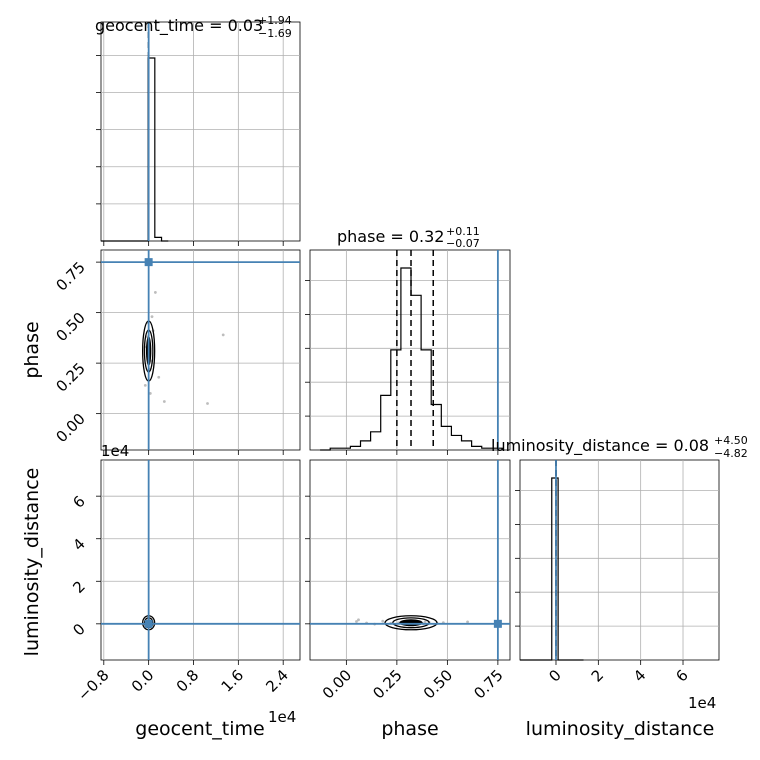  What do you see at coordinates (552, 569) in the screenshot?
I see `histogram-luminosity_distance` at bounding box center [552, 569].